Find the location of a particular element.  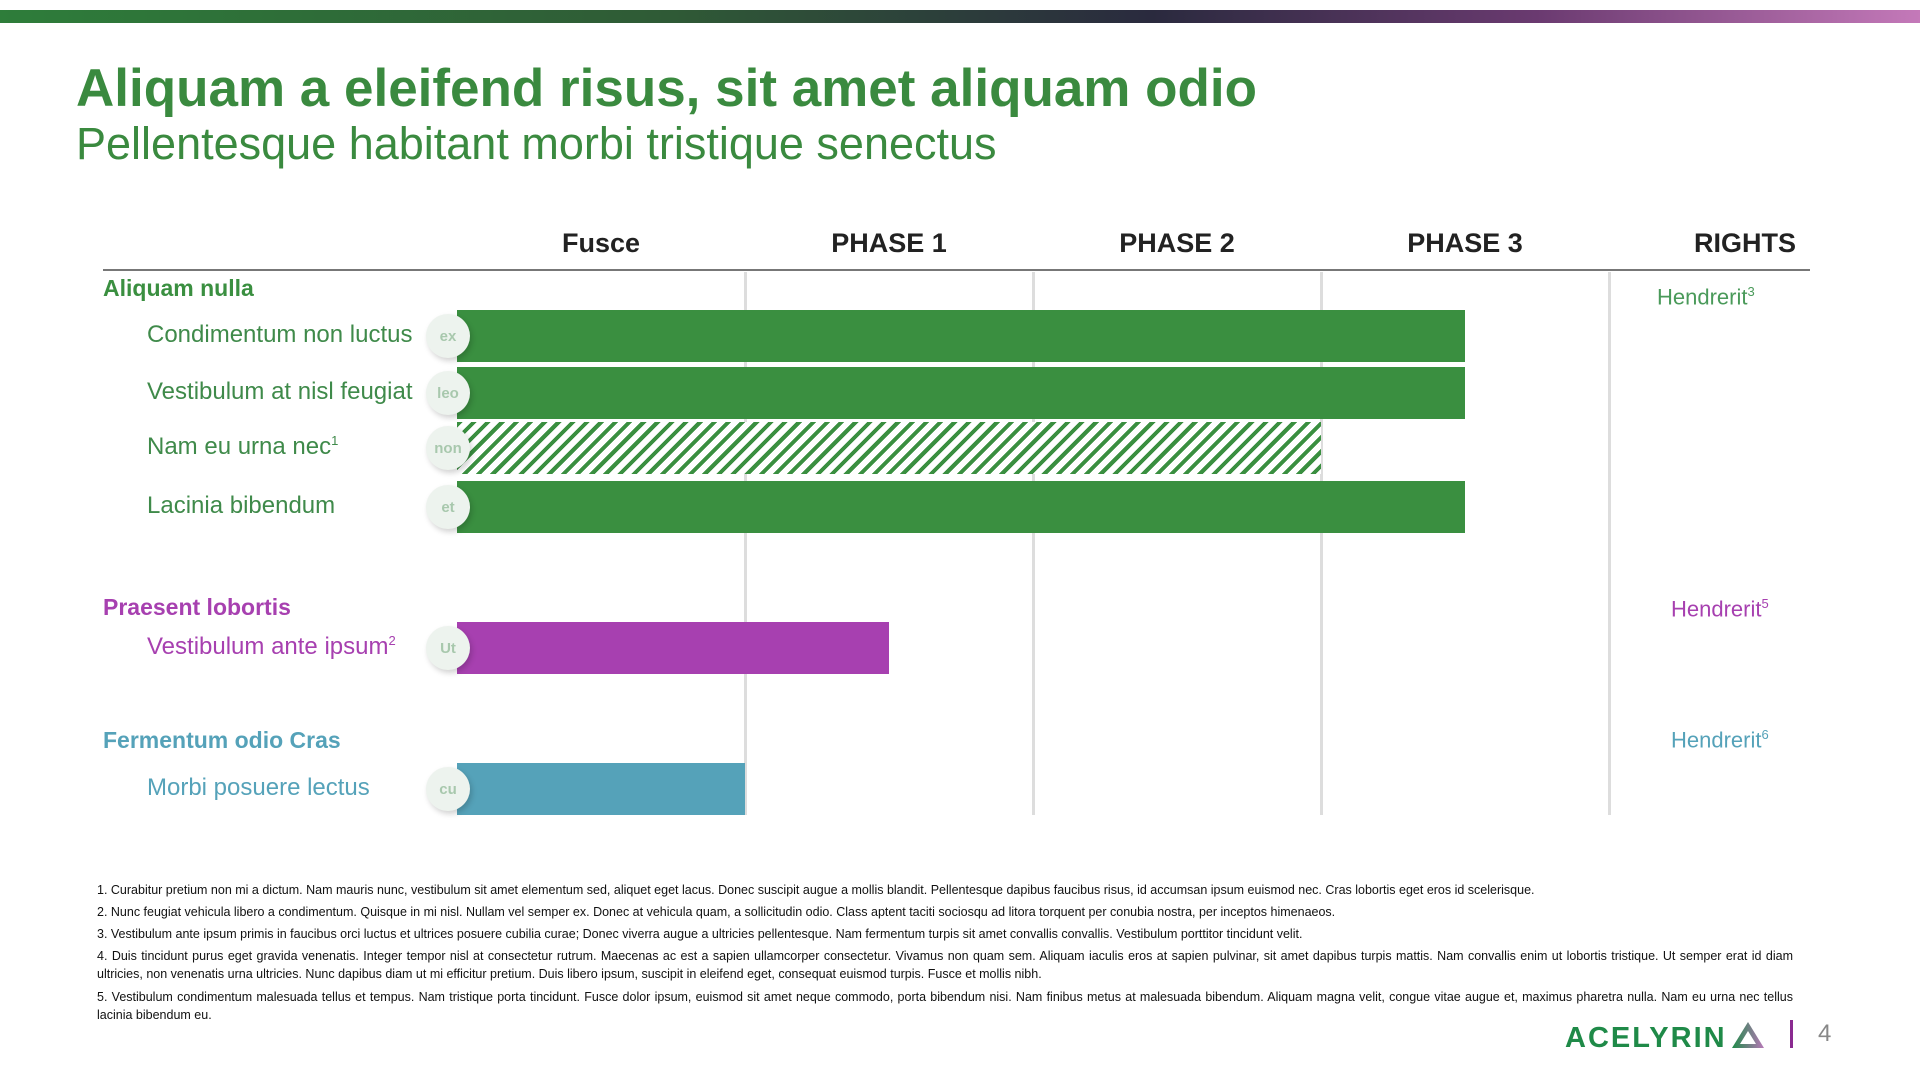

rights-footnote-ref: 6 is located at coordinates (1765, 734).